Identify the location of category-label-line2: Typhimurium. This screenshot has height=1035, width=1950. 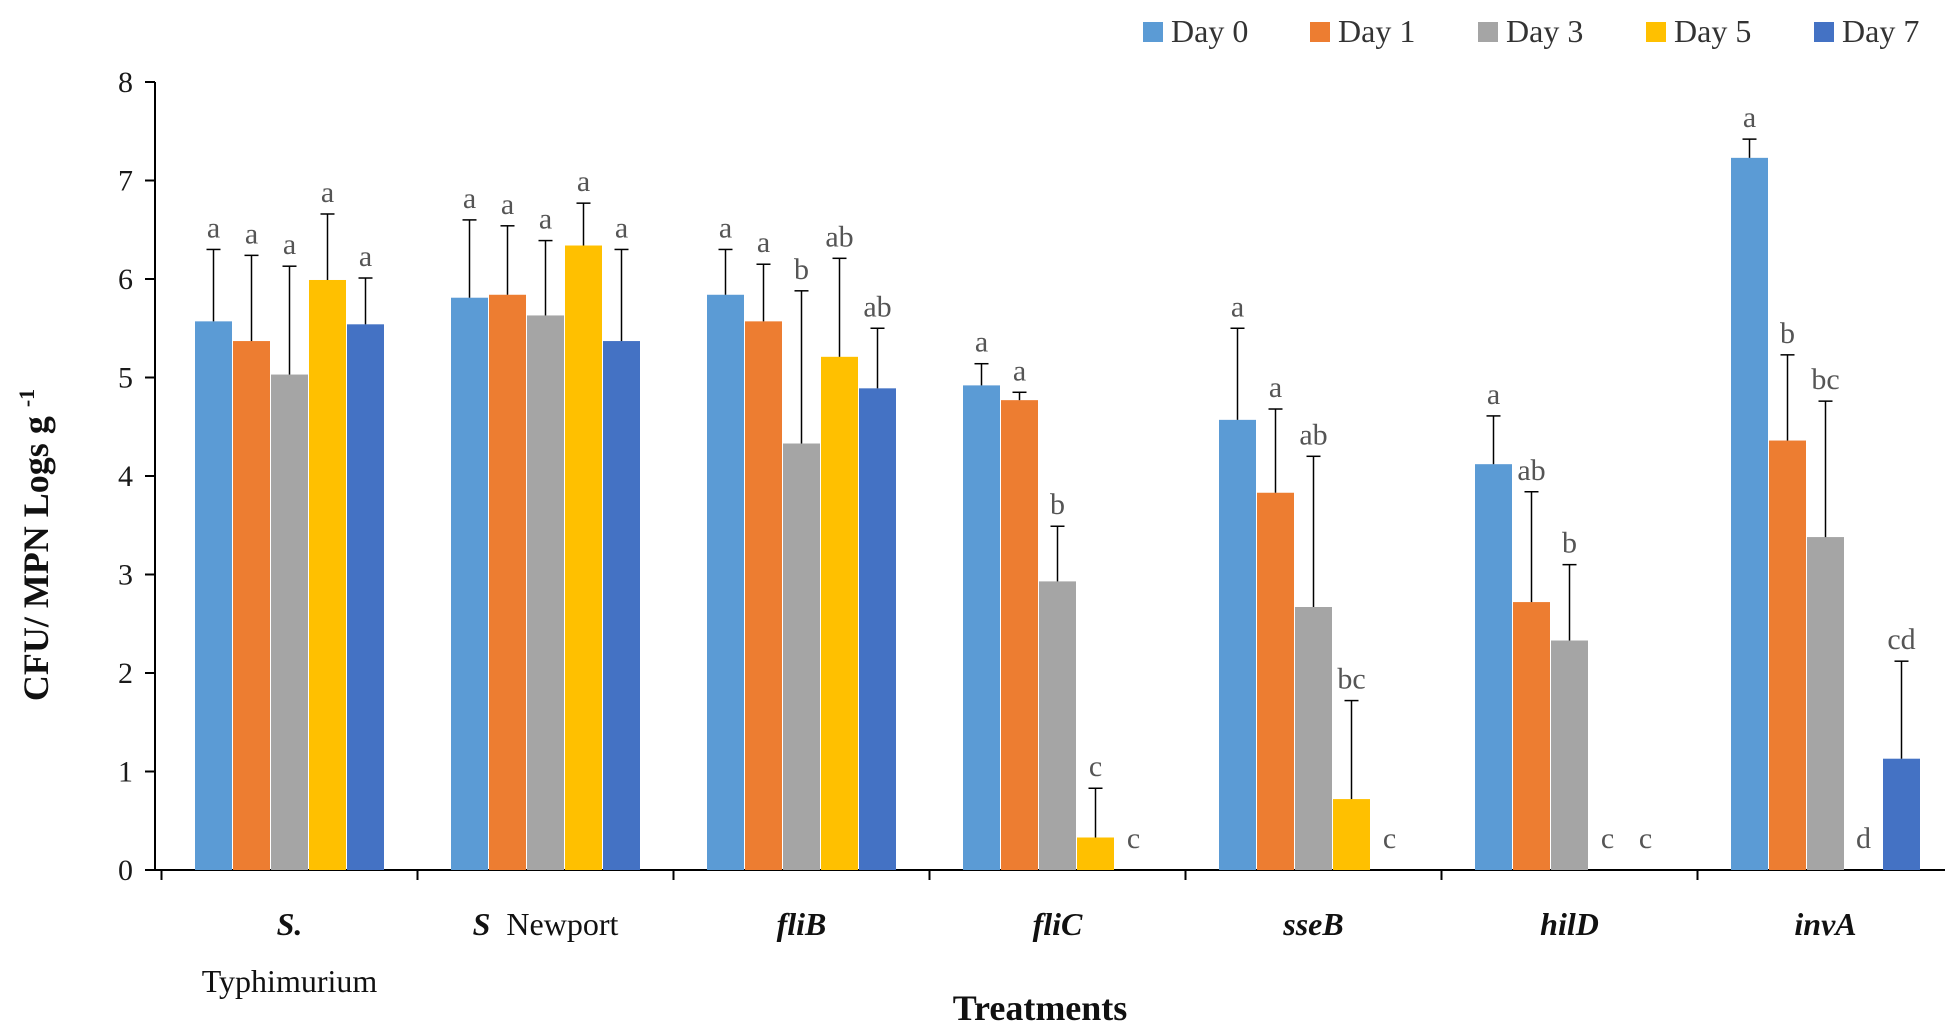
(290, 981).